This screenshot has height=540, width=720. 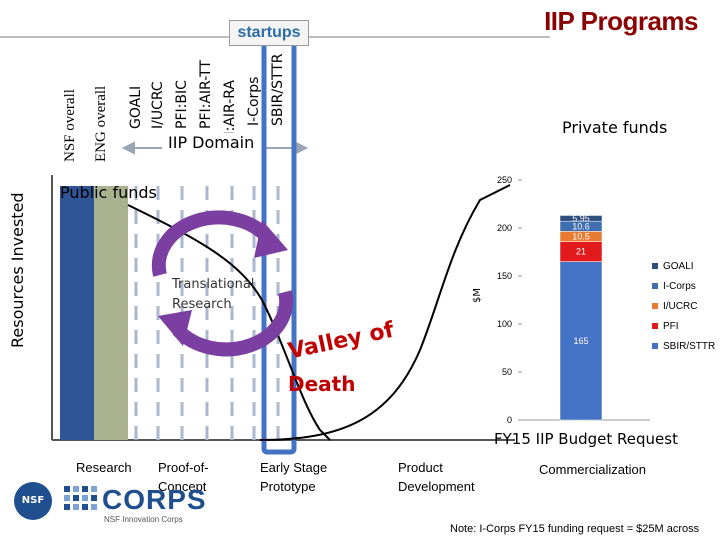 What do you see at coordinates (70, 125) in the screenshot?
I see `nsf-overall-label: NSF overall` at bounding box center [70, 125].